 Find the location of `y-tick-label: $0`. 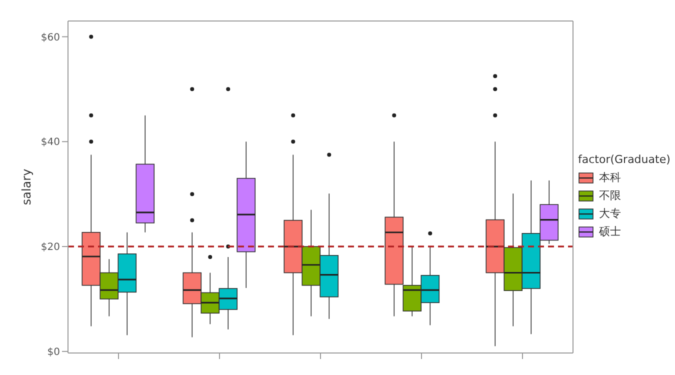

y-tick-label: $0 is located at coordinates (53, 352).